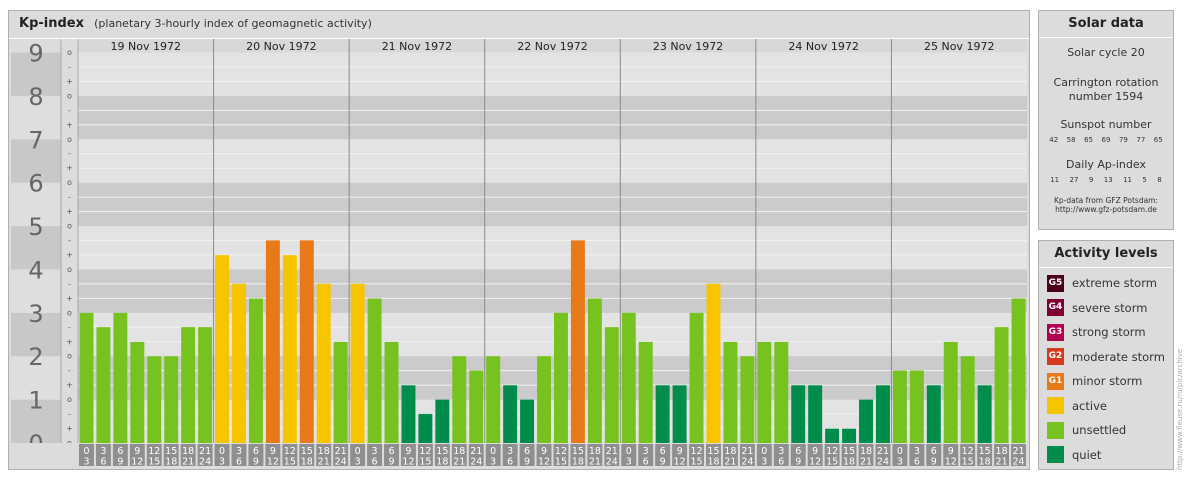  I want to click on hour-end-label: 24, so click(883, 462).